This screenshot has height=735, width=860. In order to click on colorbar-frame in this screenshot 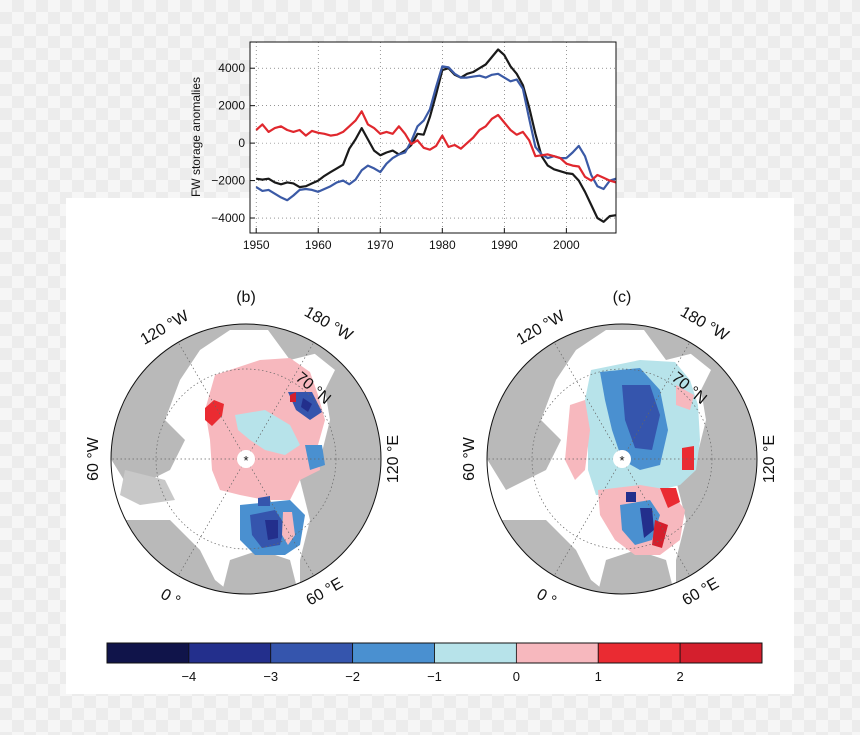, I will do `click(434, 653)`.